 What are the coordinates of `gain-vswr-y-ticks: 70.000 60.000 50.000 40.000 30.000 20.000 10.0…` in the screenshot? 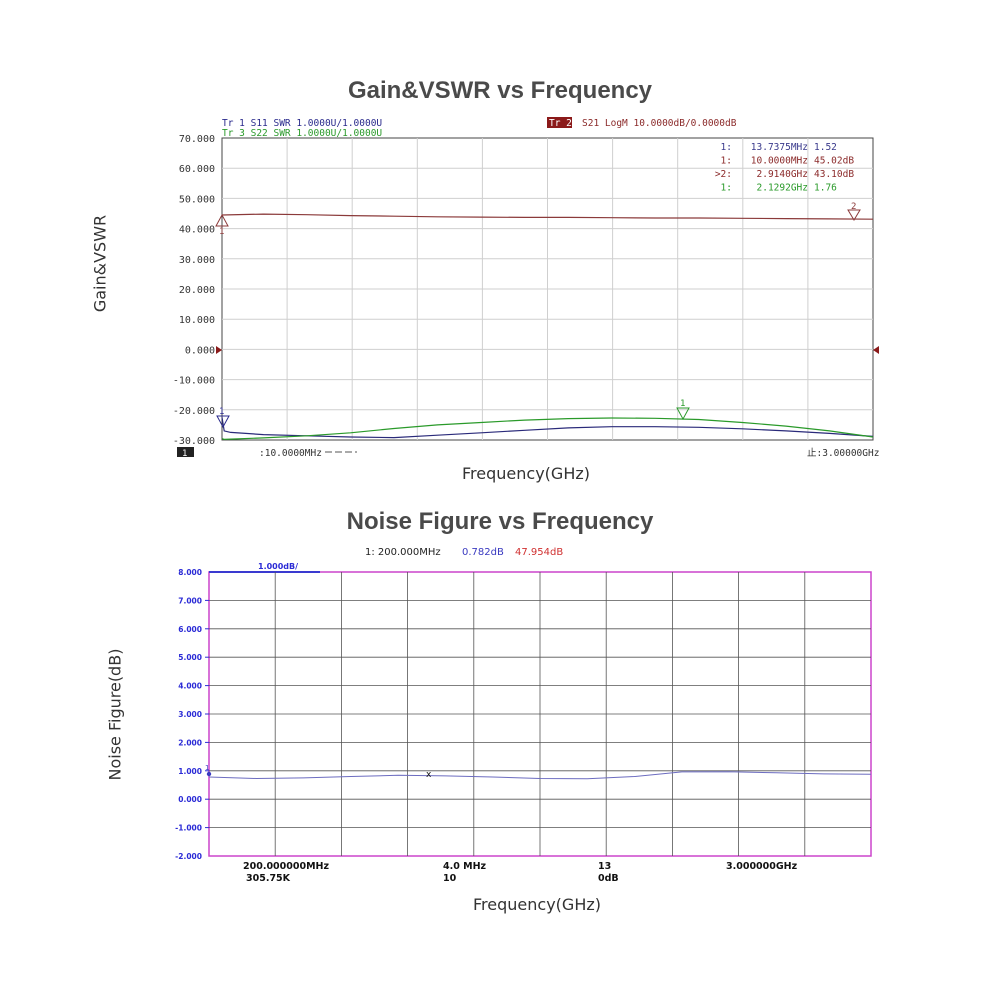 It's located at (194, 290).